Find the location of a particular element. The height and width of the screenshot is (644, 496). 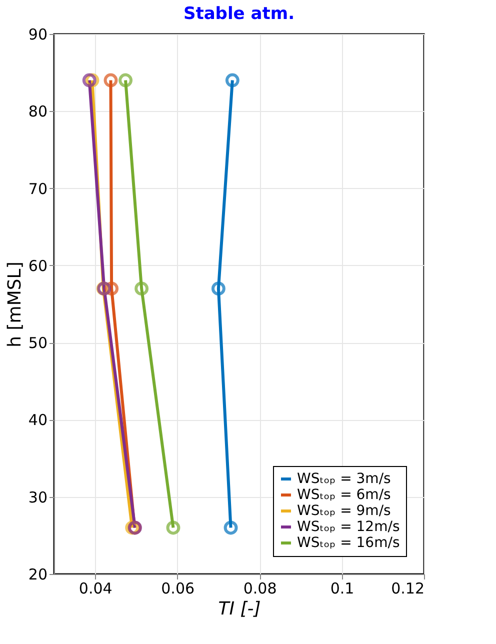

y-tick-label: 30 is located at coordinates (38, 497).